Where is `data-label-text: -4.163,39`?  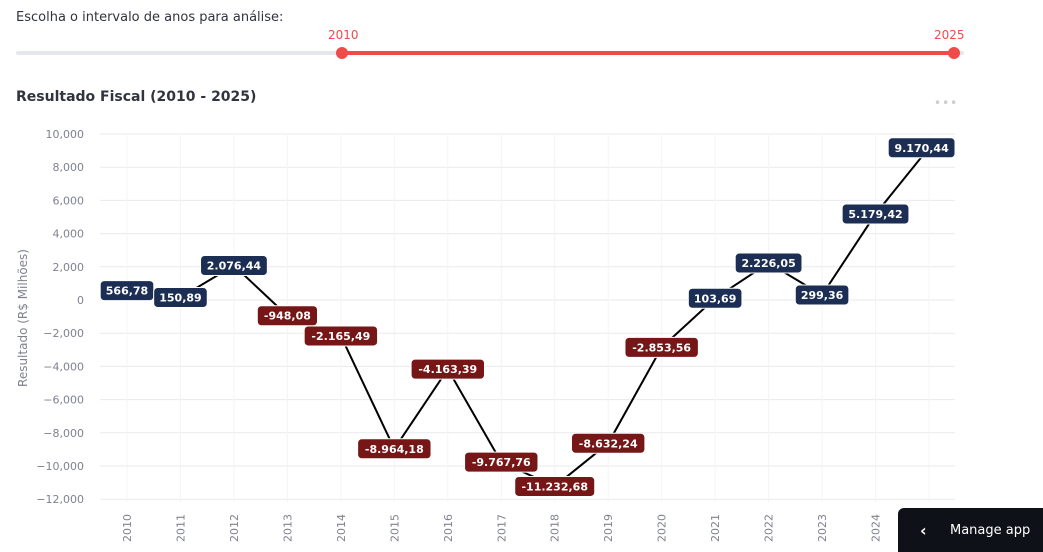 data-label-text: -4.163,39 is located at coordinates (447, 369).